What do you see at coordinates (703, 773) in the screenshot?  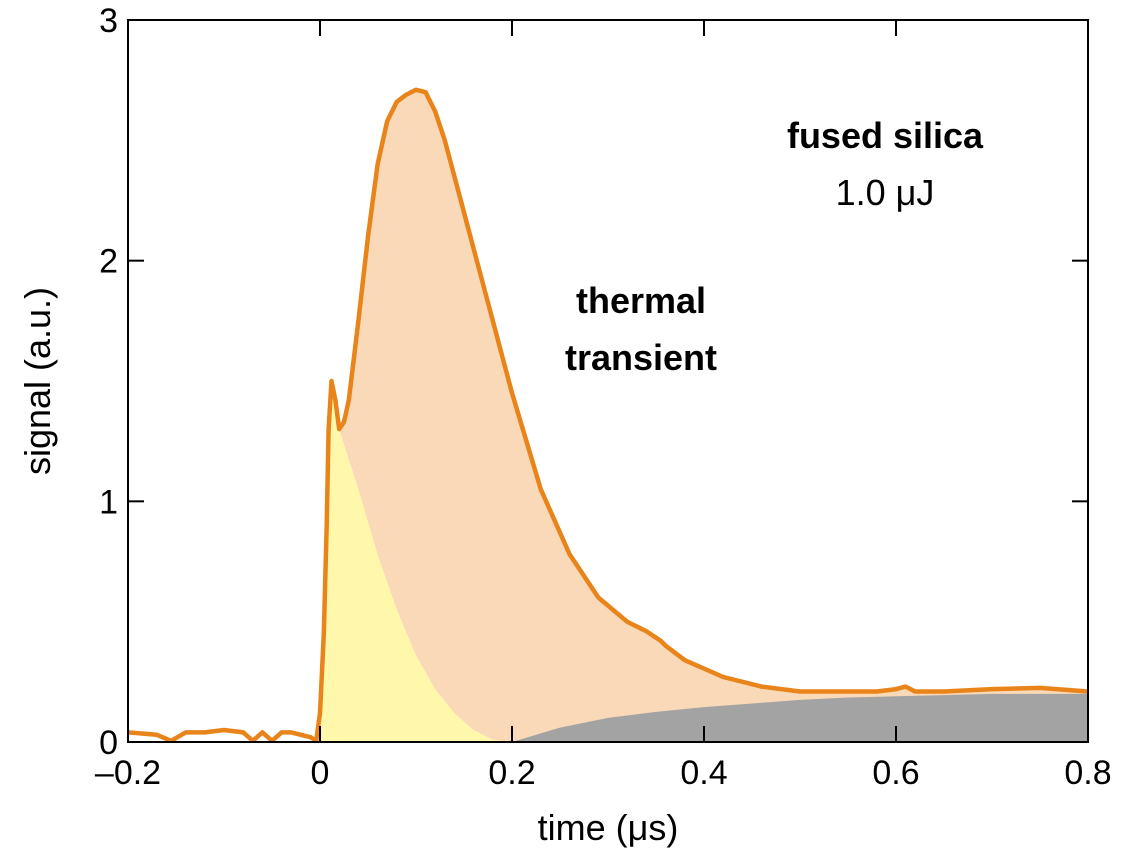 I see `x-tick-label: 0.4` at bounding box center [703, 773].